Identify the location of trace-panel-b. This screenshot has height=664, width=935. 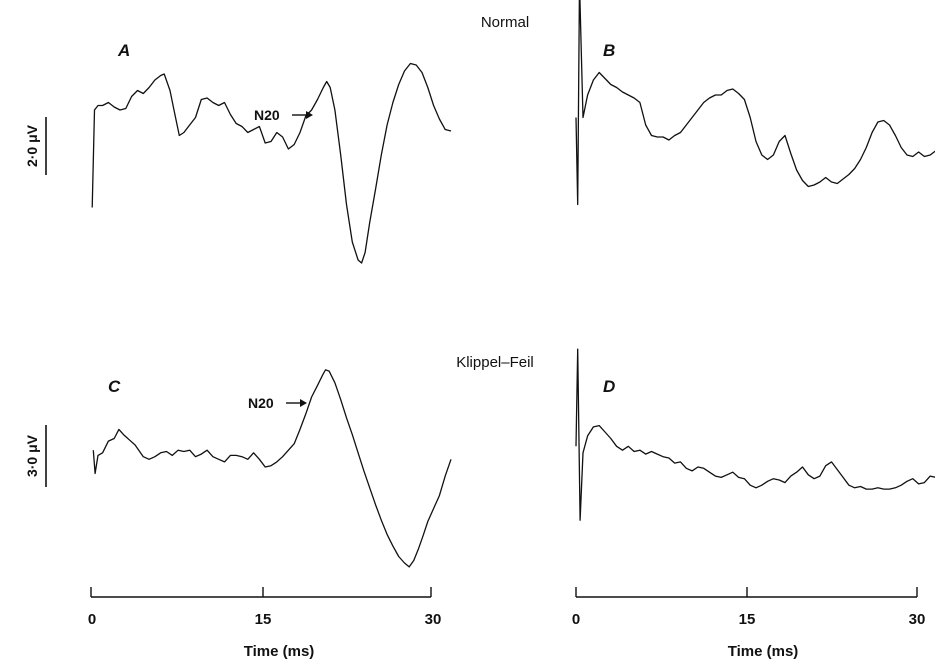
(755, 103).